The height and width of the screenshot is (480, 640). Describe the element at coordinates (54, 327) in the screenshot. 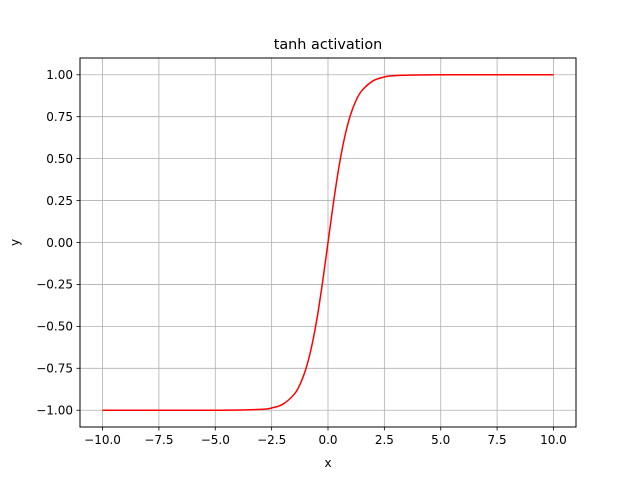

I see `y-tick-label: −0.50` at that location.